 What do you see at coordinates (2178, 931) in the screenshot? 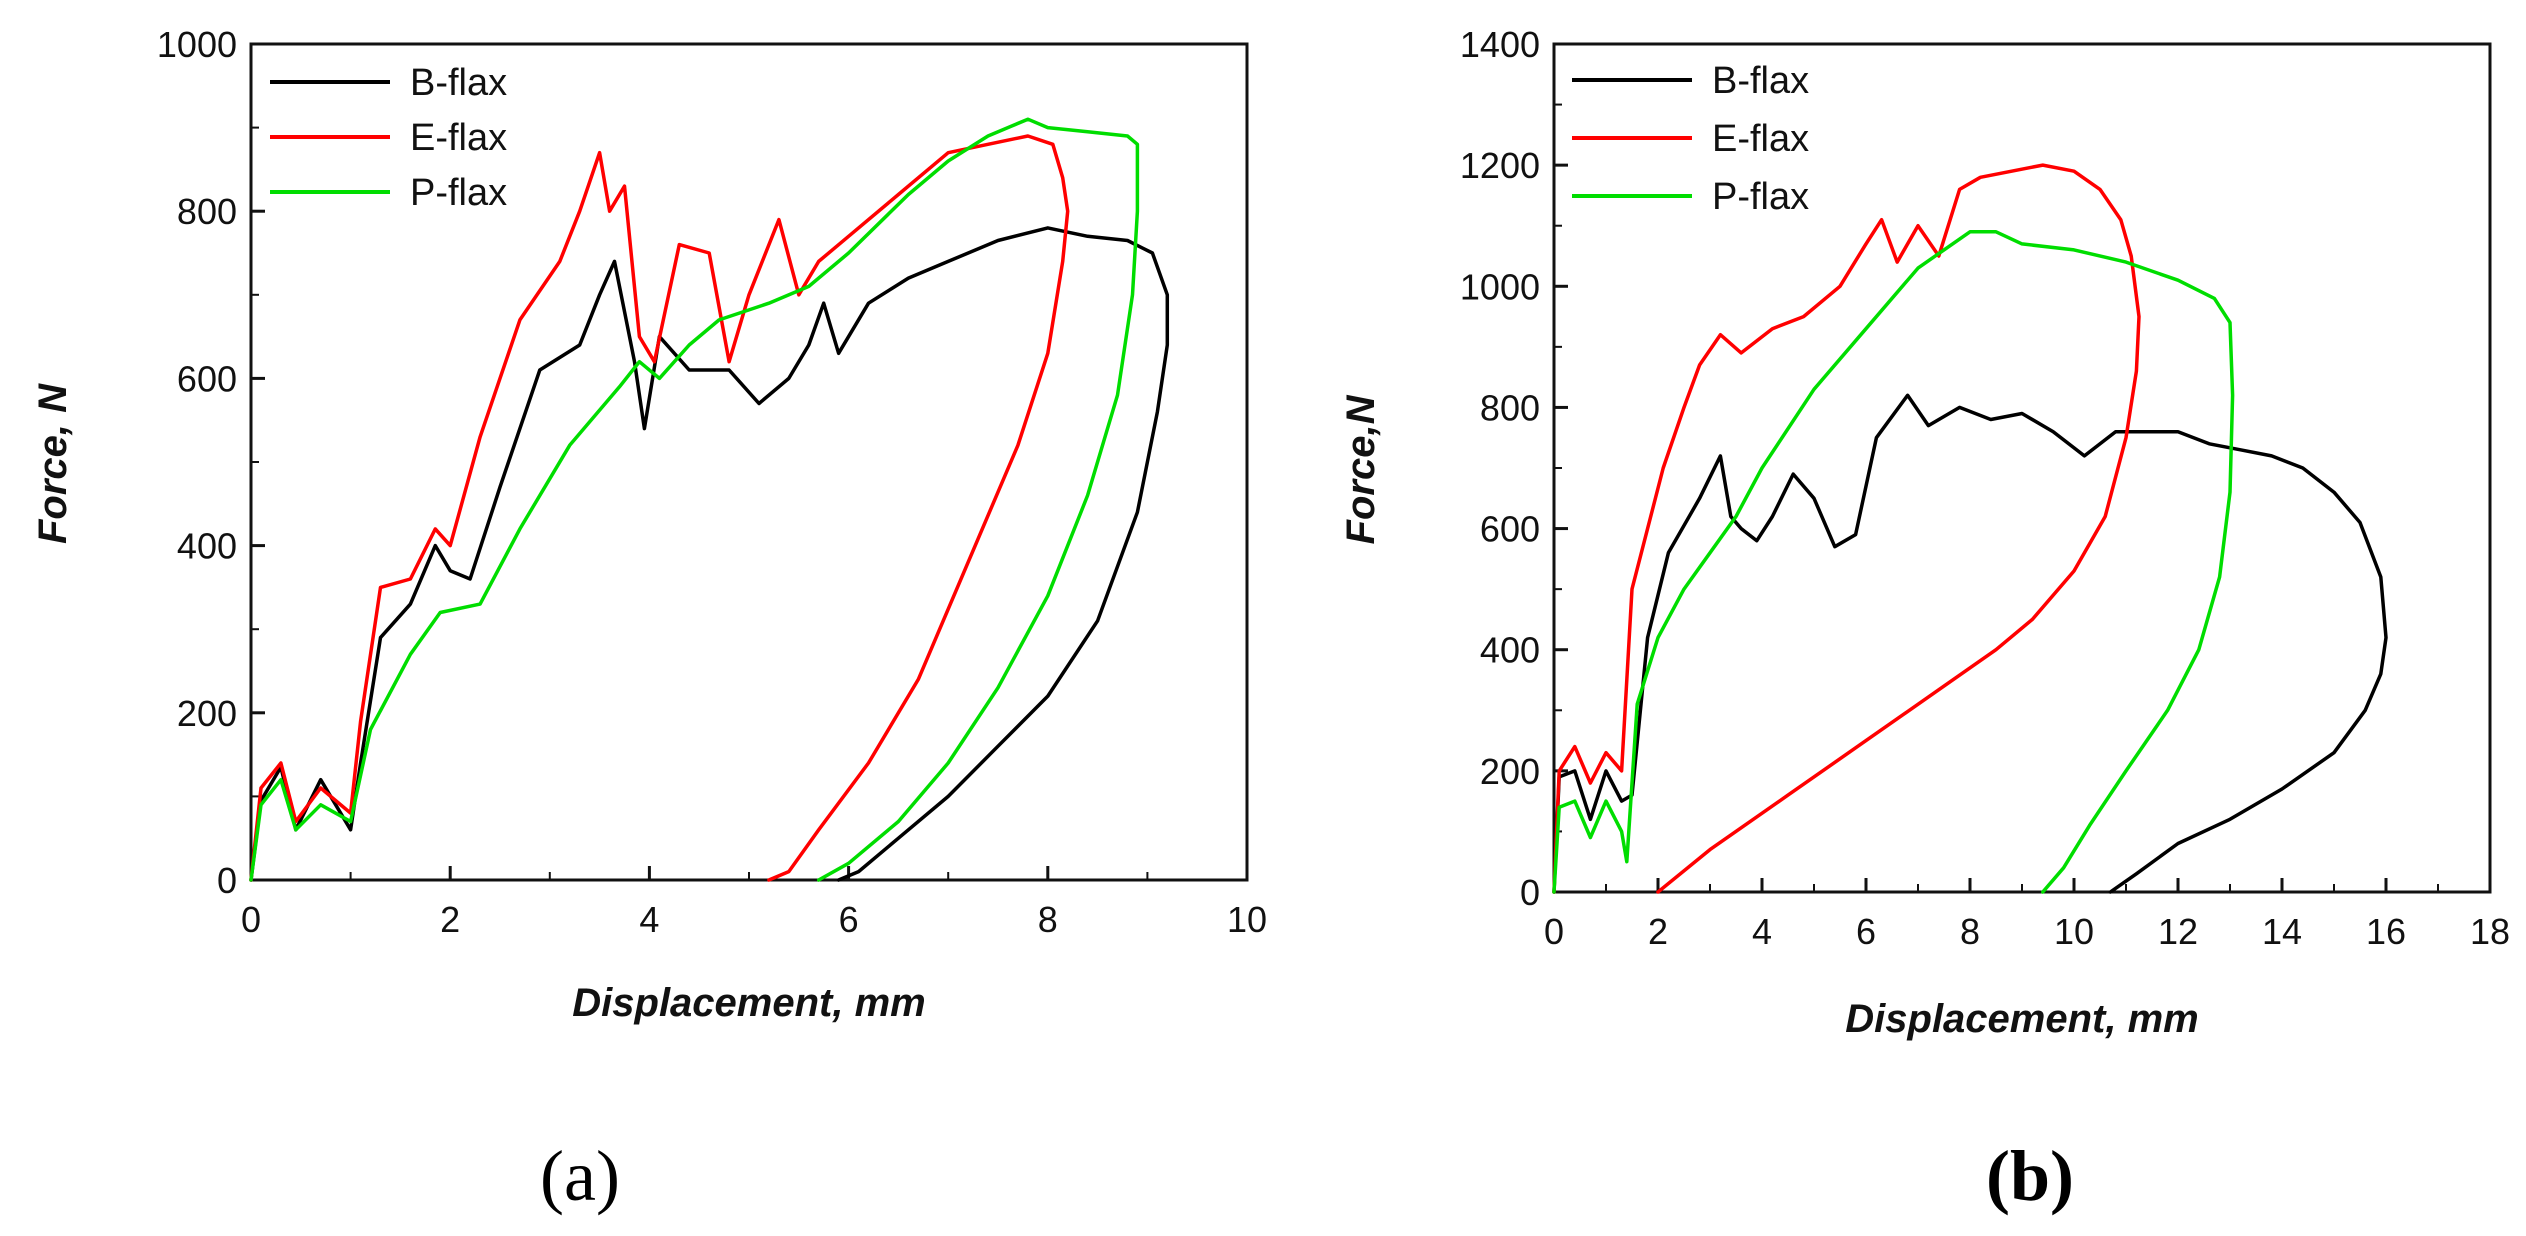
I see `x-tick-label: 12` at bounding box center [2178, 931].